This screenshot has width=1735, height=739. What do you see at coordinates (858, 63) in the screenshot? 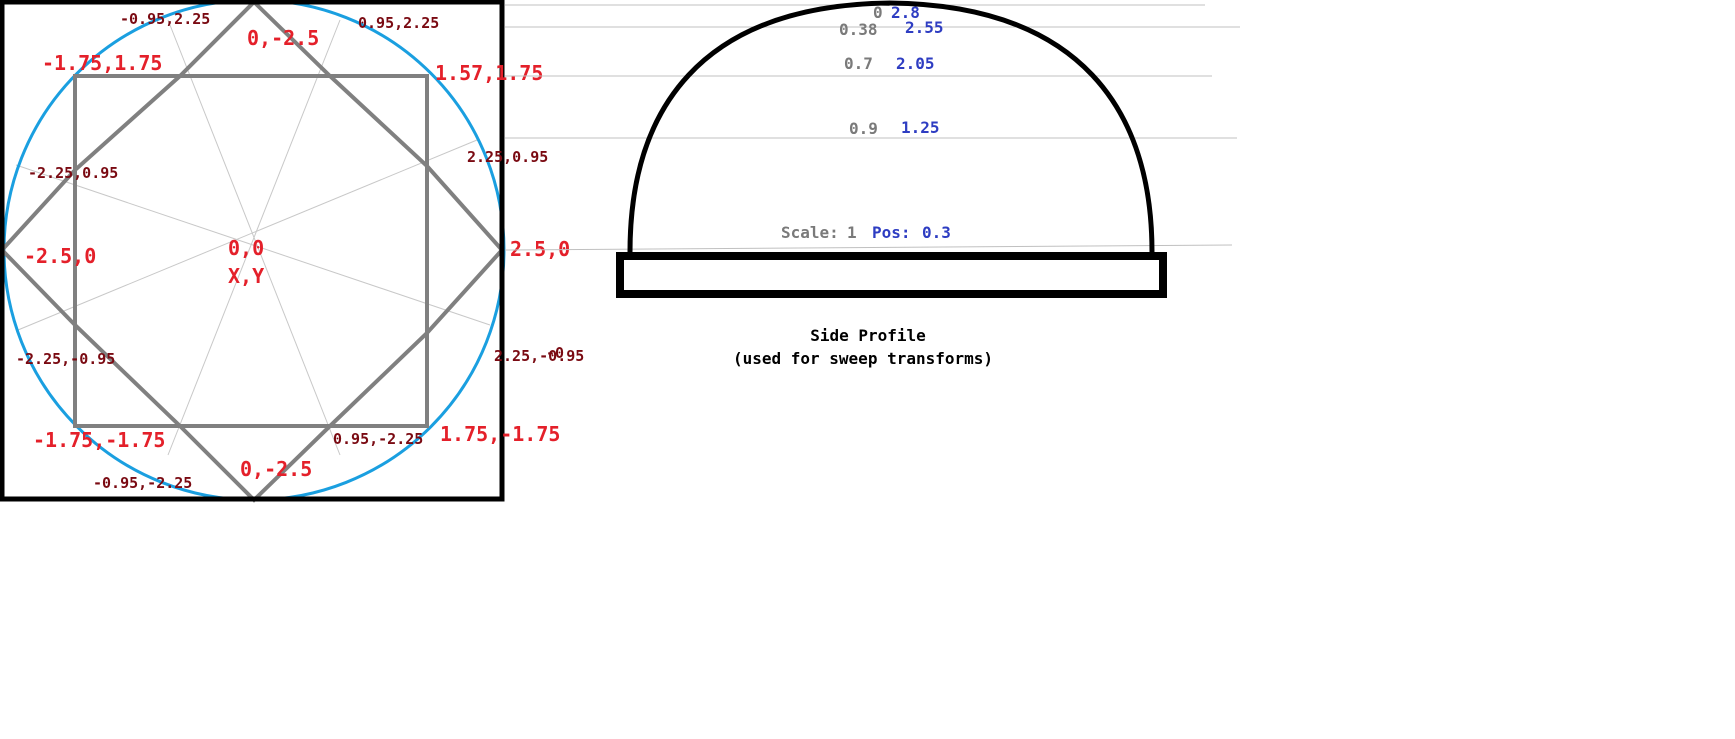
I see `scale-row-2: 0.7` at bounding box center [858, 63].